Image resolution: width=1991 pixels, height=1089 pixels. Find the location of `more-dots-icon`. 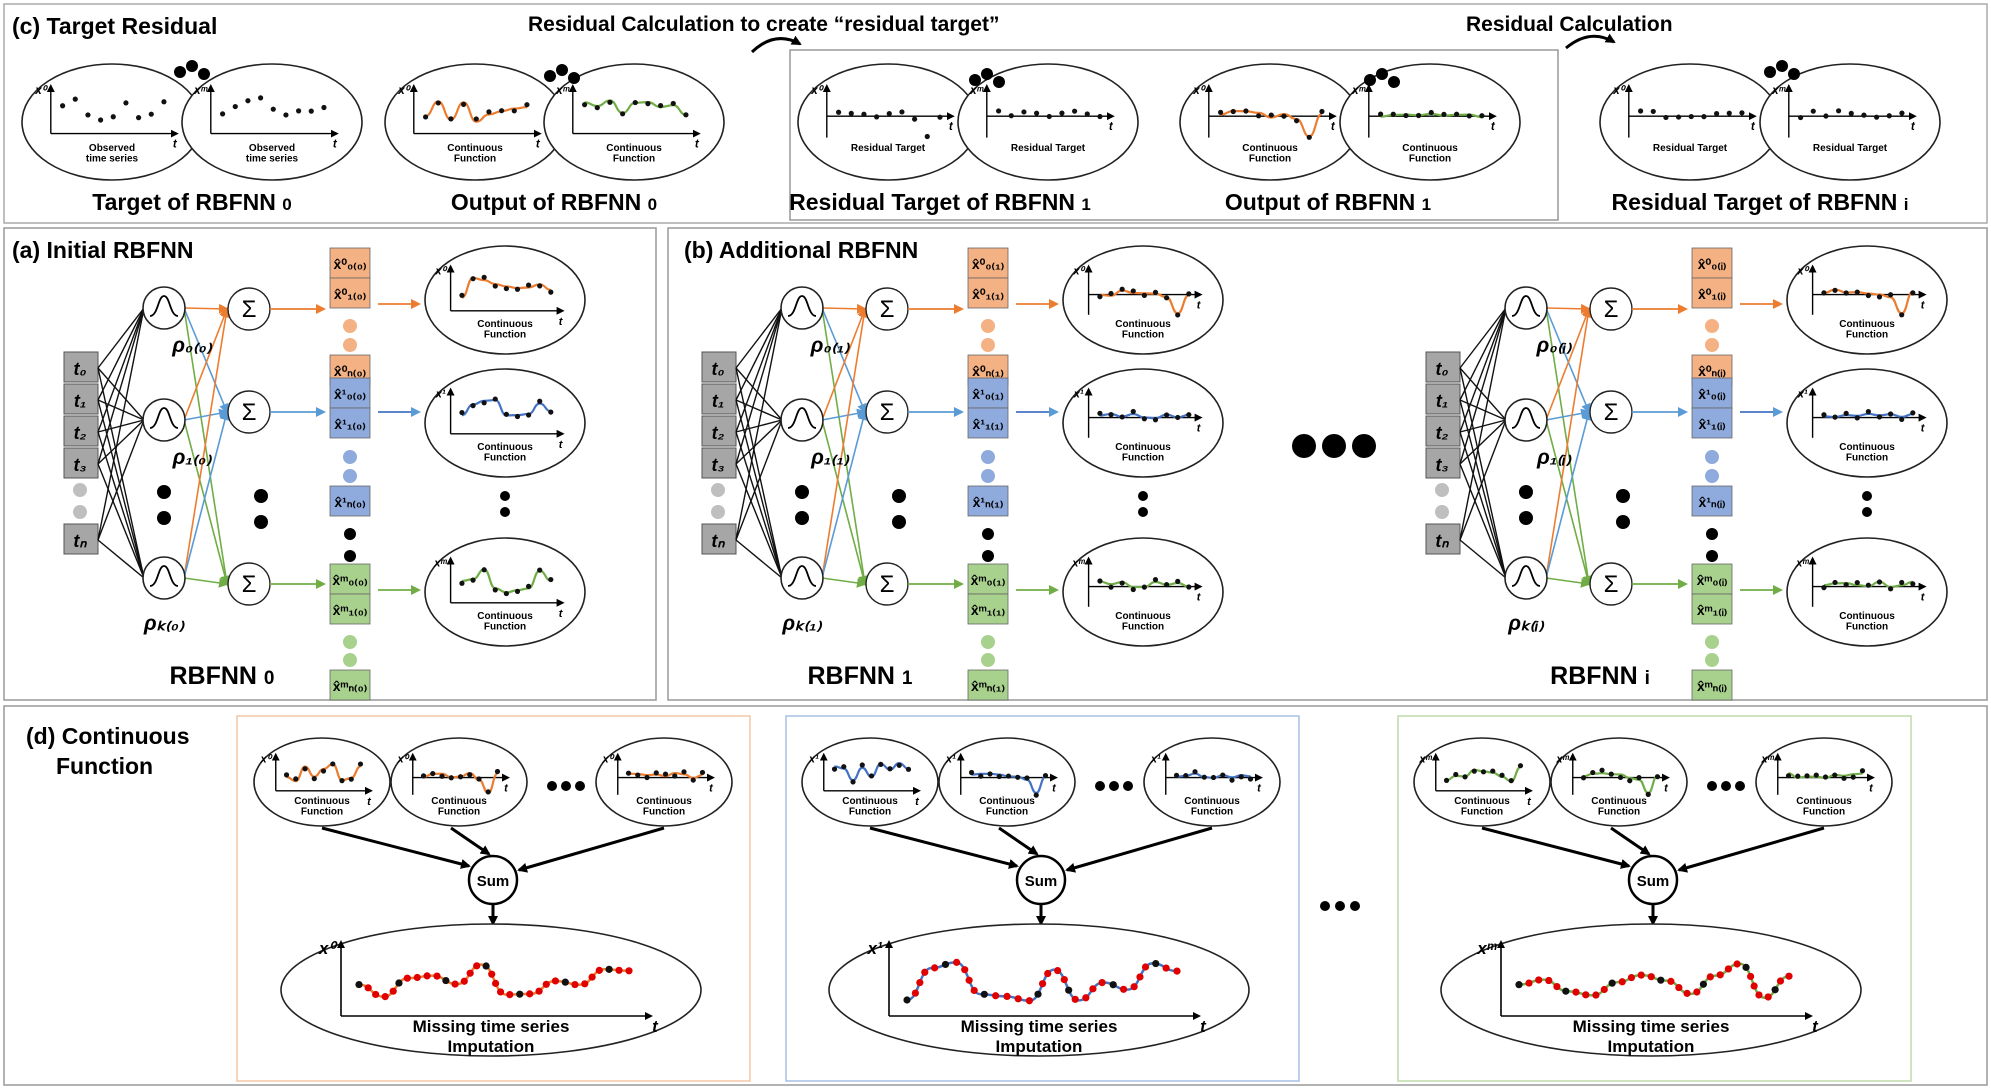

more-dots-icon is located at coordinates (1382, 78).